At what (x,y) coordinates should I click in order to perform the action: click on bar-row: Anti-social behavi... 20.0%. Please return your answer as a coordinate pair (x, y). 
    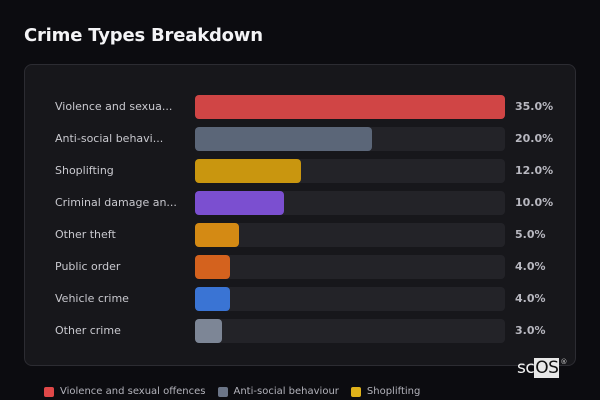
    Looking at the image, I should click on (301, 139).